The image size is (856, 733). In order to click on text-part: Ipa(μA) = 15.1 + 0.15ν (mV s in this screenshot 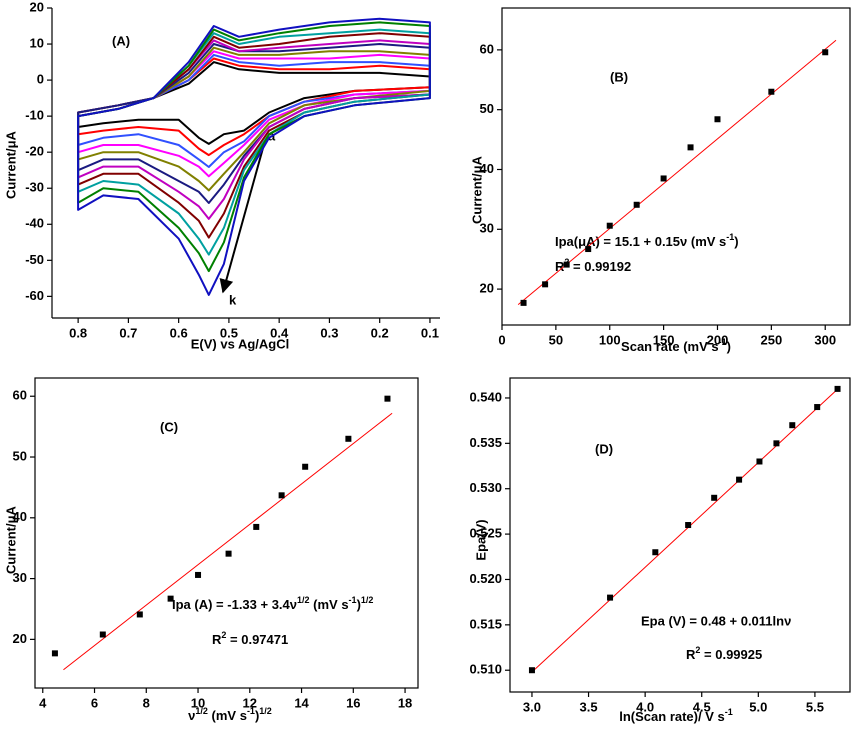, I will do `click(640, 241)`.